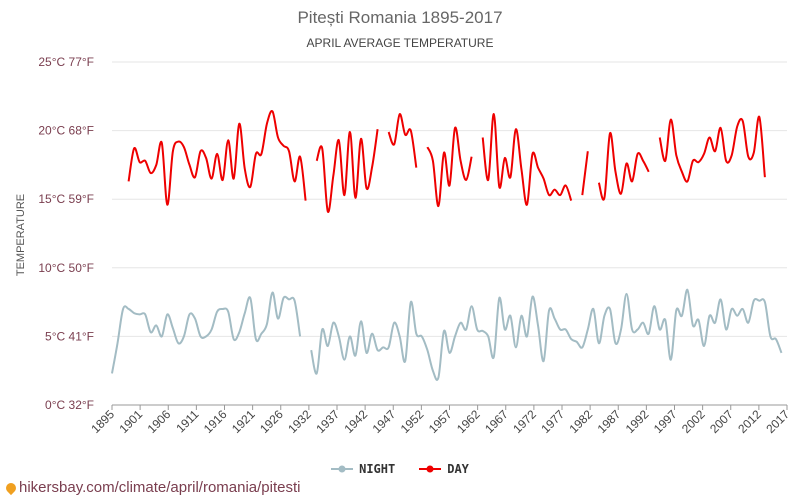 The width and height of the screenshot is (800, 500). I want to click on x-tick-label: 1926, so click(271, 421).